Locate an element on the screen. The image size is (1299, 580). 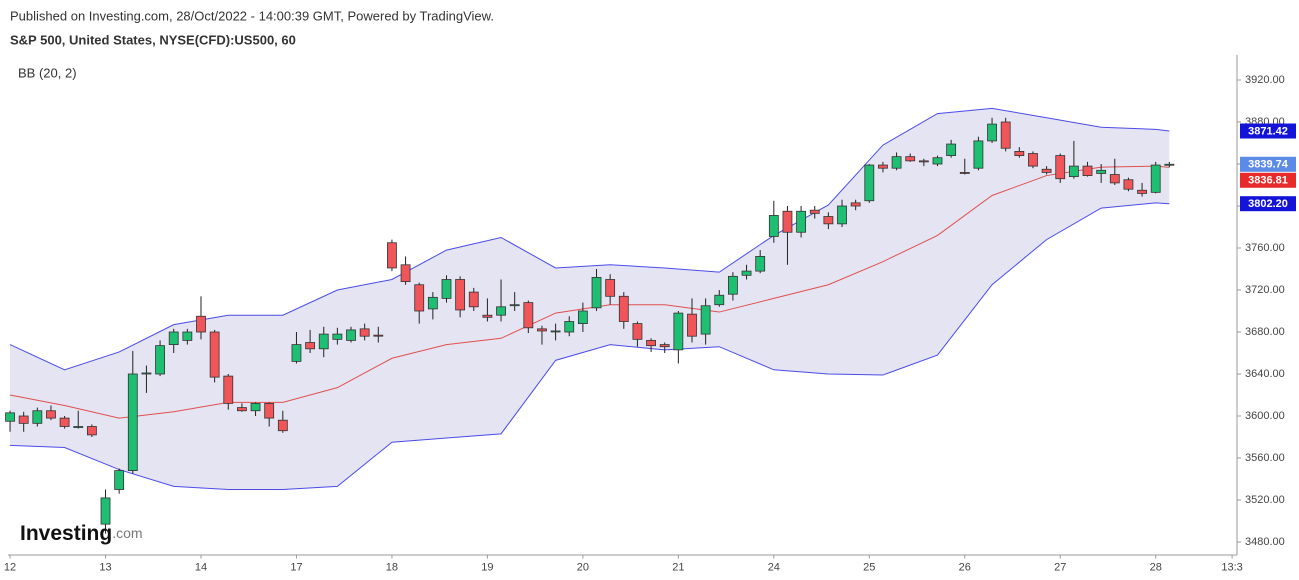
y-tick-label: 3560.00 is located at coordinates (1265, 458).